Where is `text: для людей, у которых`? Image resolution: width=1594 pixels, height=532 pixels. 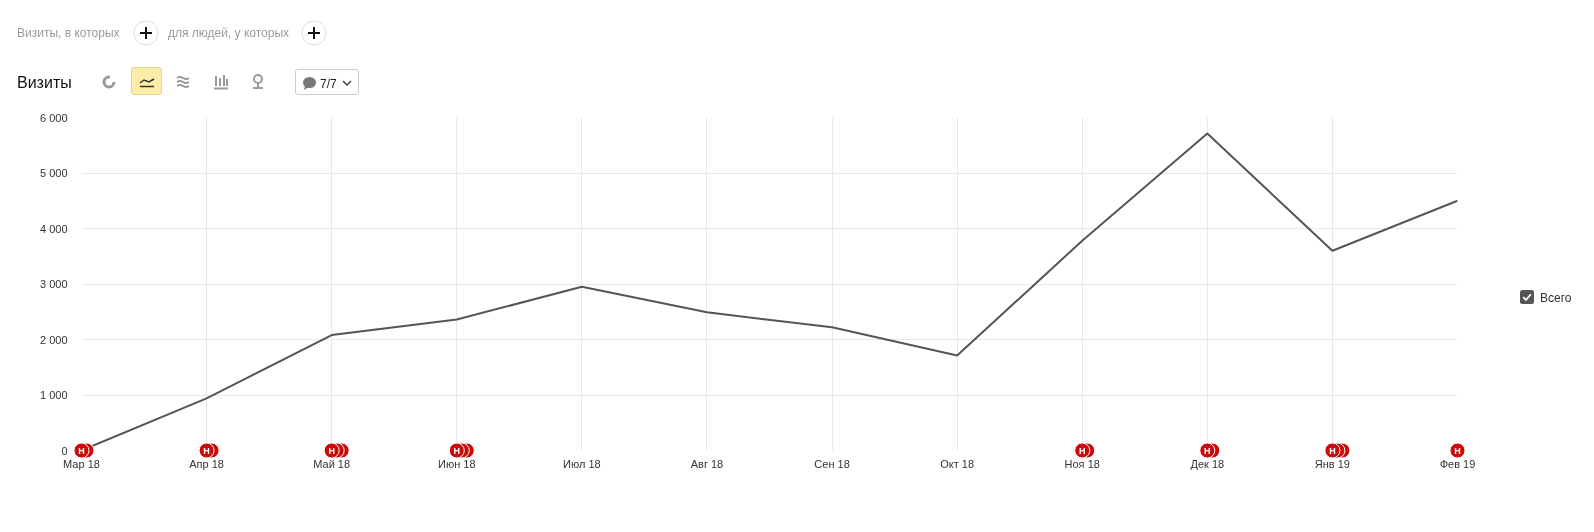
text: для людей, у которых is located at coordinates (229, 33).